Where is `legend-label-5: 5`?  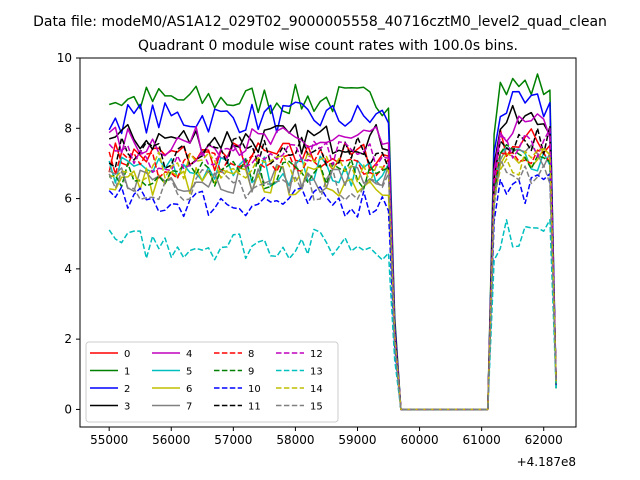
legend-label-5: 5 is located at coordinates (189, 372).